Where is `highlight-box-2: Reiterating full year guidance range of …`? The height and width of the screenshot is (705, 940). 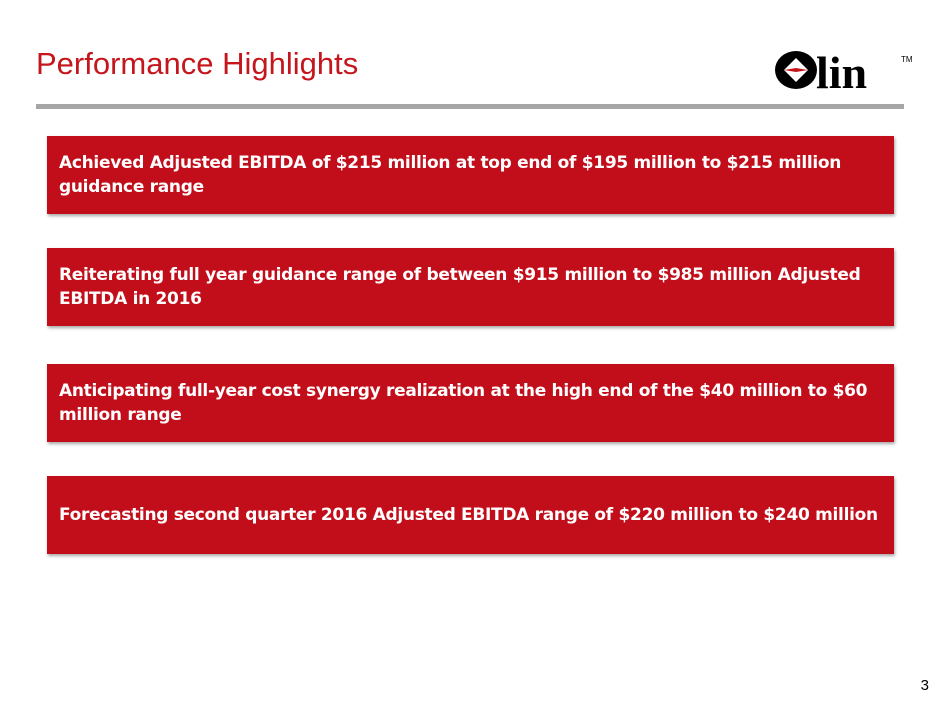 highlight-box-2: Reiterating full year guidance range of … is located at coordinates (470, 287).